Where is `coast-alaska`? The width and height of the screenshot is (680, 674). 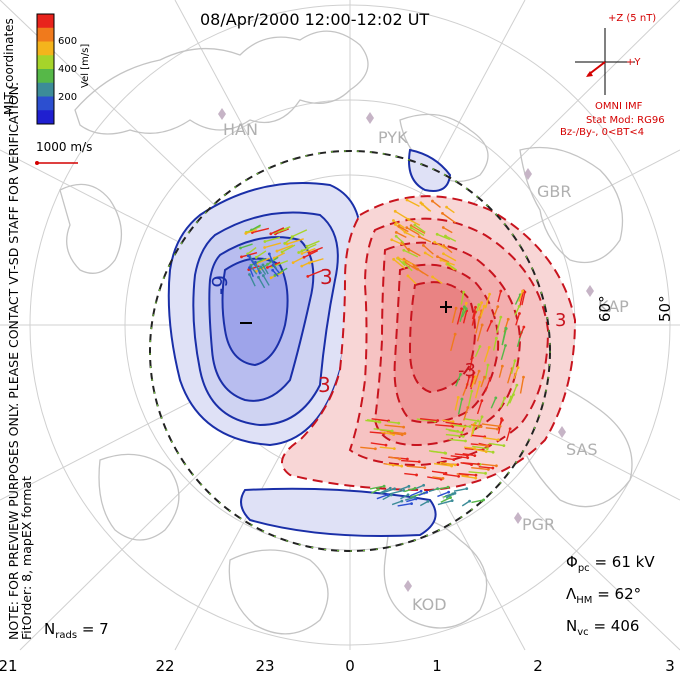
coast-alaska is located at coordinates (278, 592).